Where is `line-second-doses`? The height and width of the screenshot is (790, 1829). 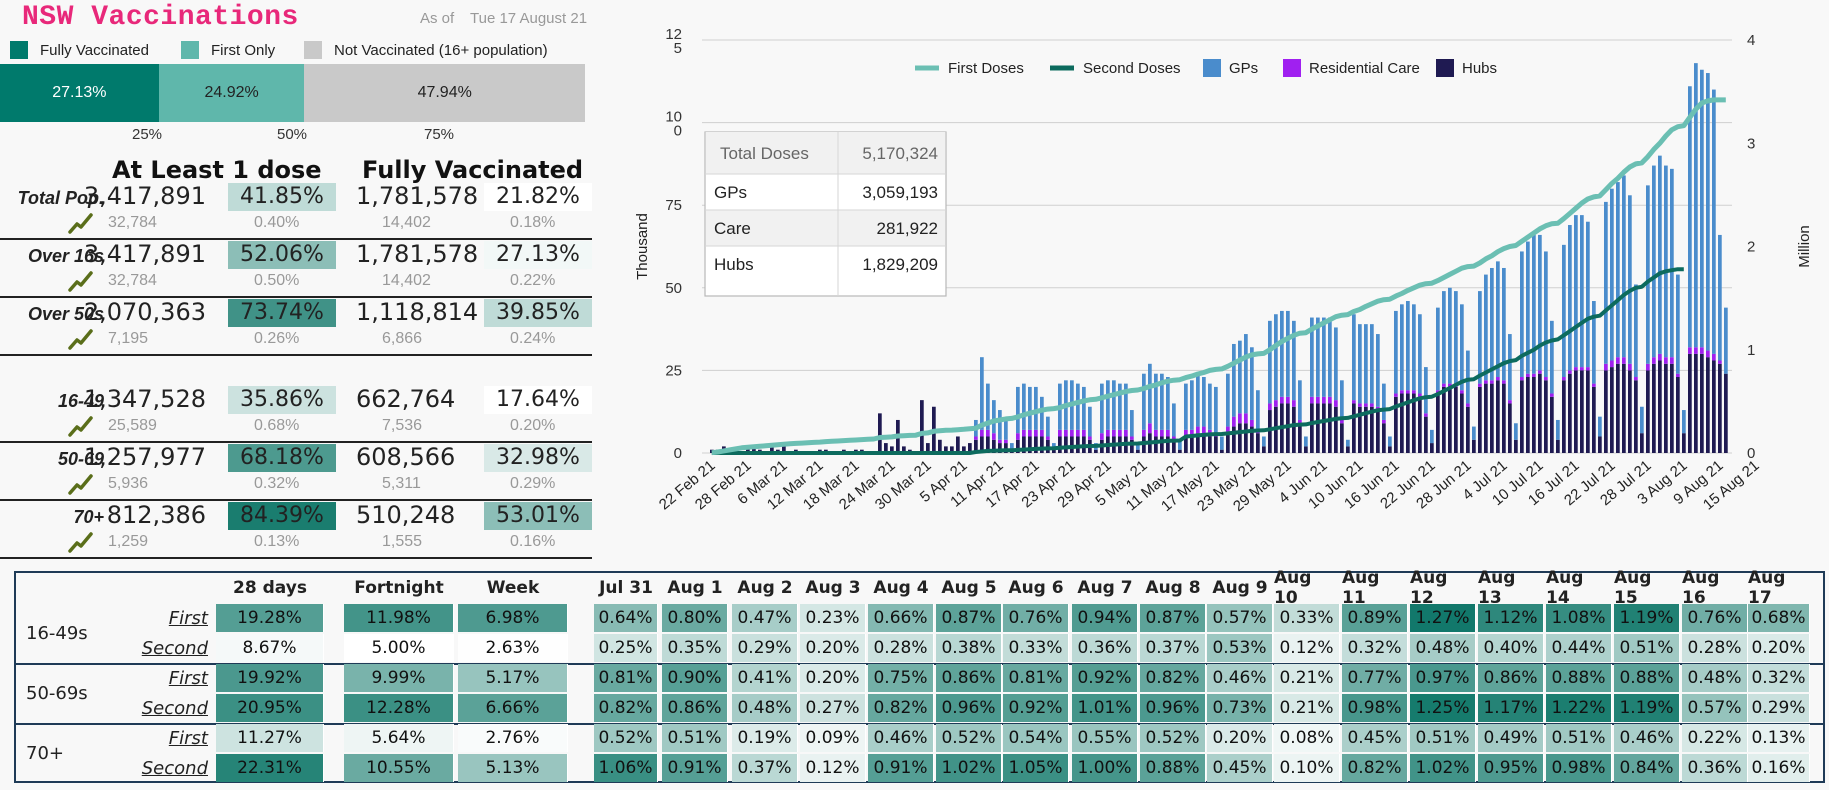 line-second-doses is located at coordinates (1197, 361).